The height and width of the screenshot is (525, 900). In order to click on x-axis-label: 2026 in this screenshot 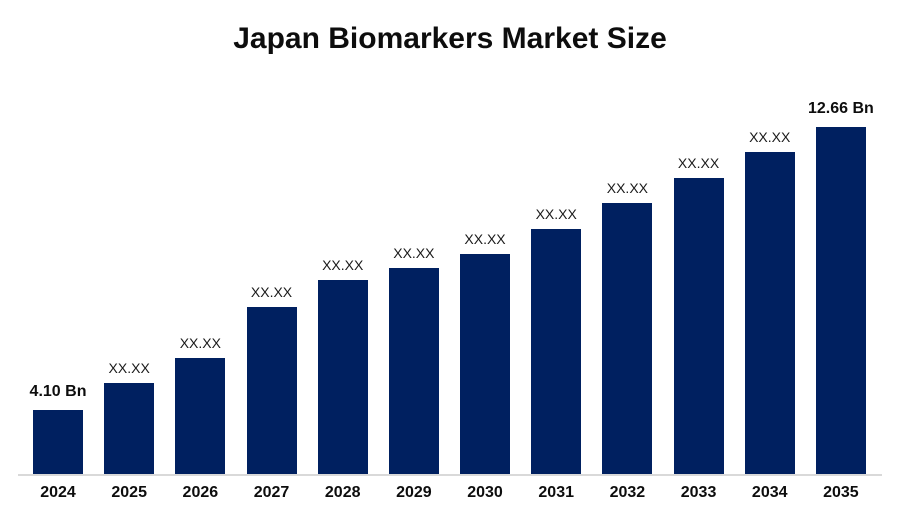, I will do `click(200, 492)`.